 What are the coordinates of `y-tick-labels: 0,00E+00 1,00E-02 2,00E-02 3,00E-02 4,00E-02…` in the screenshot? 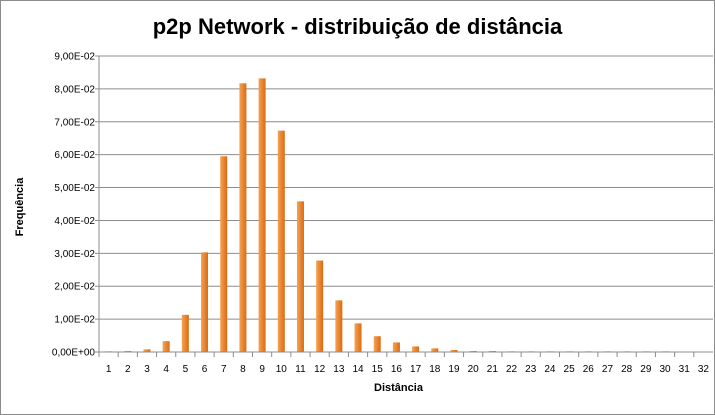 It's located at (74, 205).